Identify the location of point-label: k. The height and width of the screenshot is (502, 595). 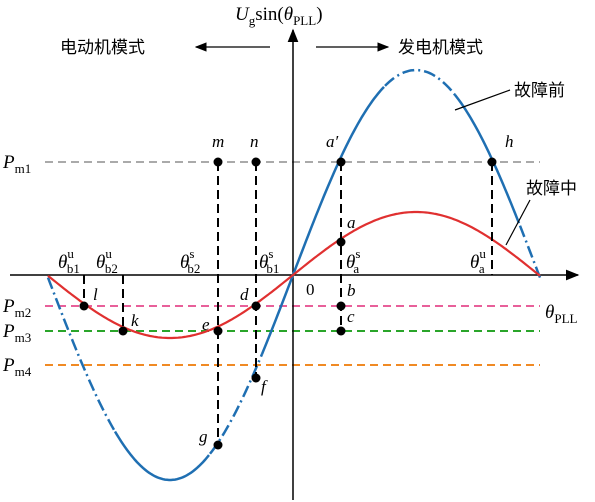
(135, 320).